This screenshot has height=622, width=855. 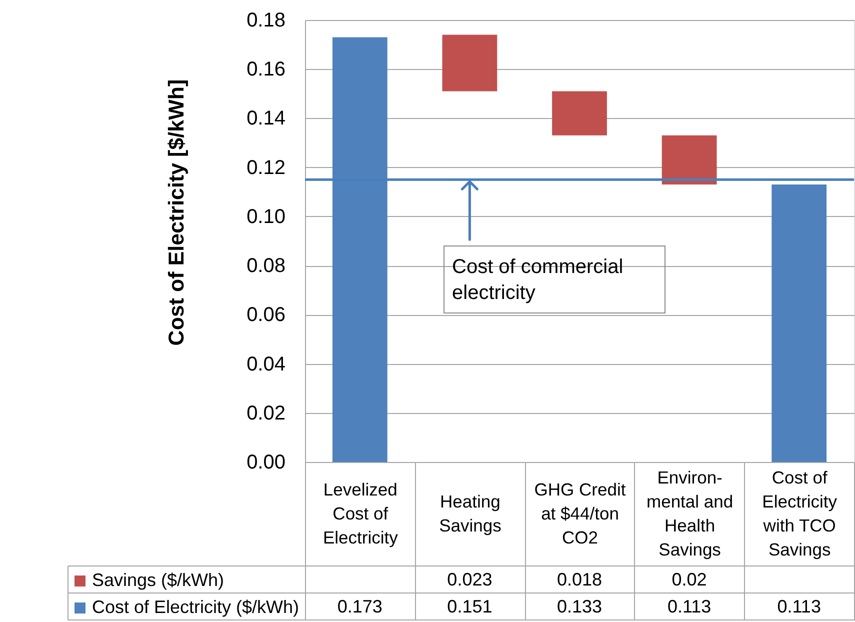 I want to click on x-tick-label: Cost of Electricity with TCO Savings, so click(x=800, y=514).